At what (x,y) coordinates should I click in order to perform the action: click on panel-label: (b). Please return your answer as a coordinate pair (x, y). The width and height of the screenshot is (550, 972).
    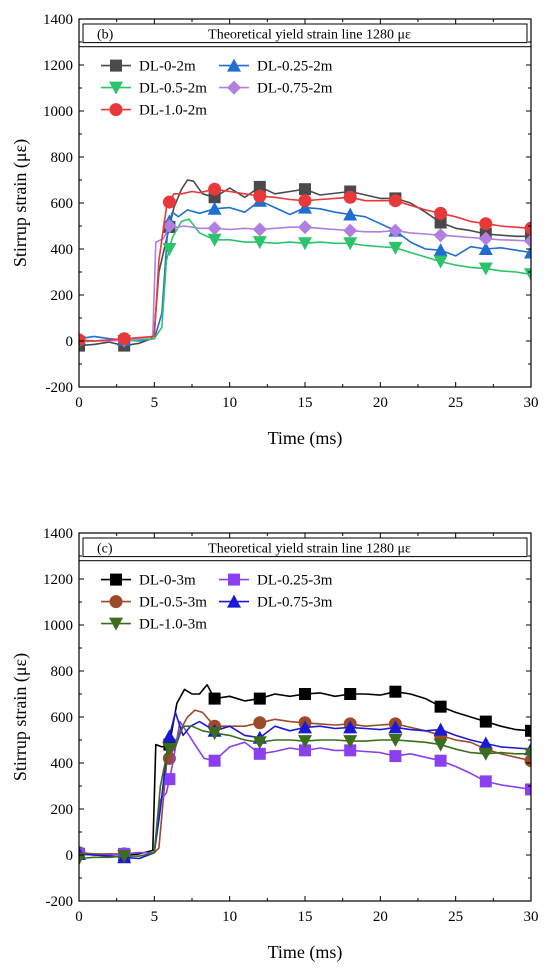
    Looking at the image, I should click on (105, 35).